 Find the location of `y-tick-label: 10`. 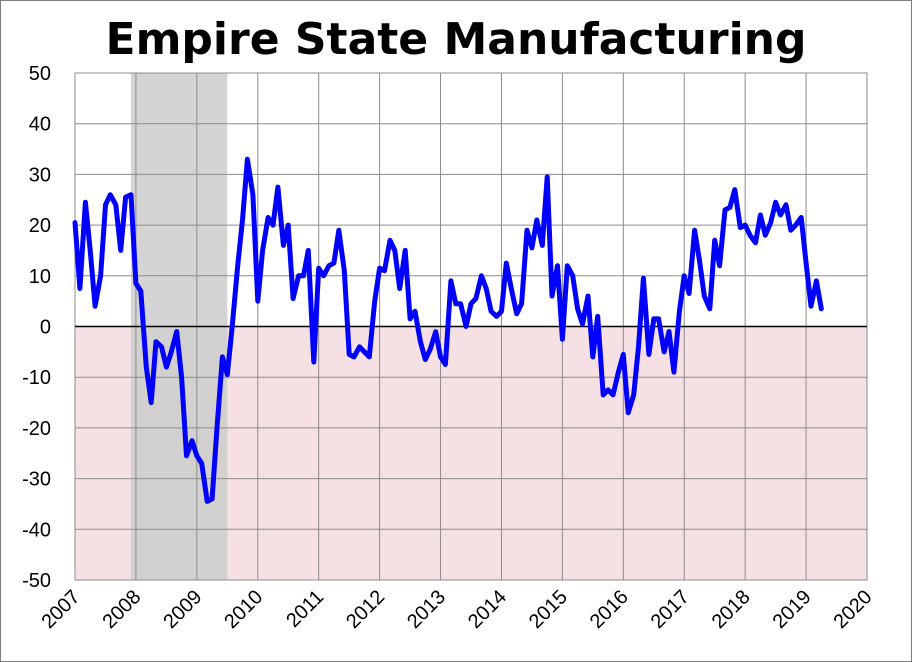

y-tick-label: 10 is located at coordinates (40, 277).